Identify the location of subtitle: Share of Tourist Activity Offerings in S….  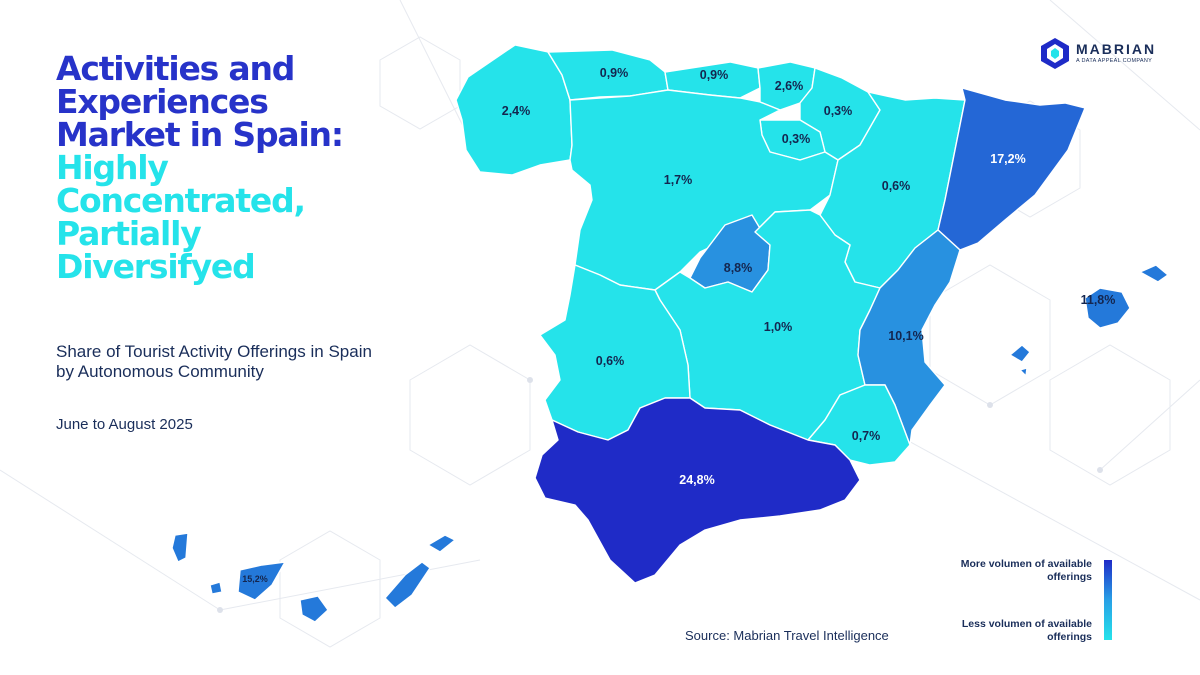
(214, 361).